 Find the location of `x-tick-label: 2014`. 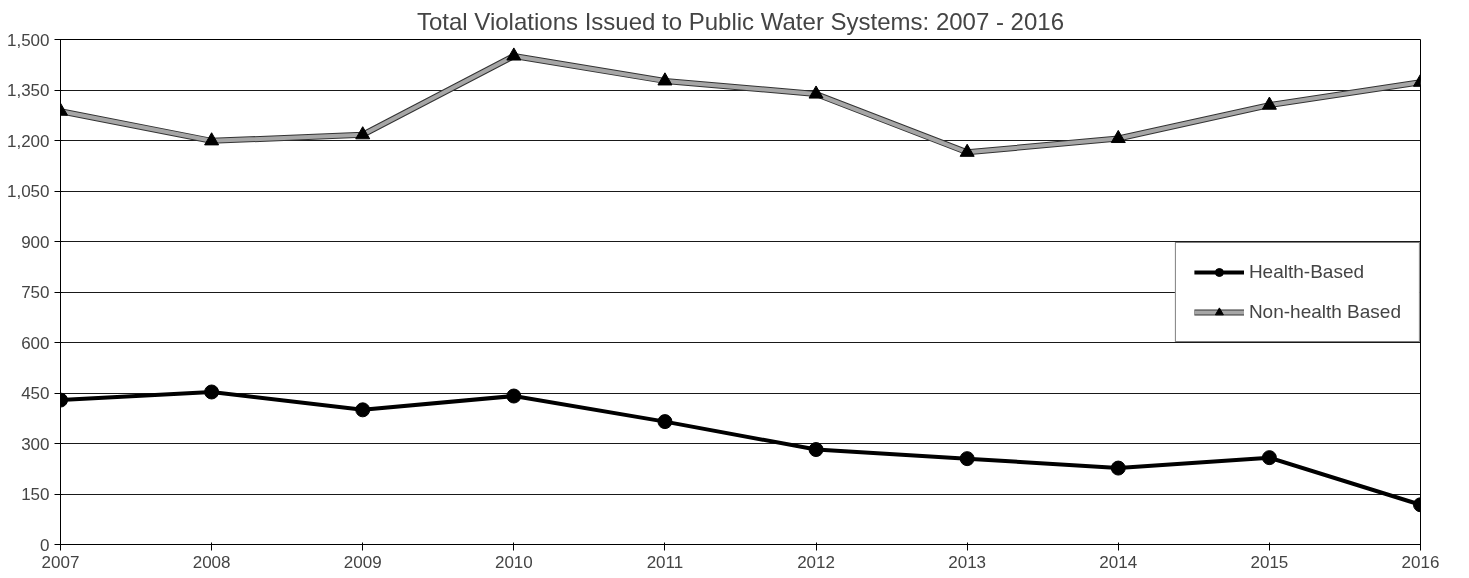

x-tick-label: 2014 is located at coordinates (1118, 562).